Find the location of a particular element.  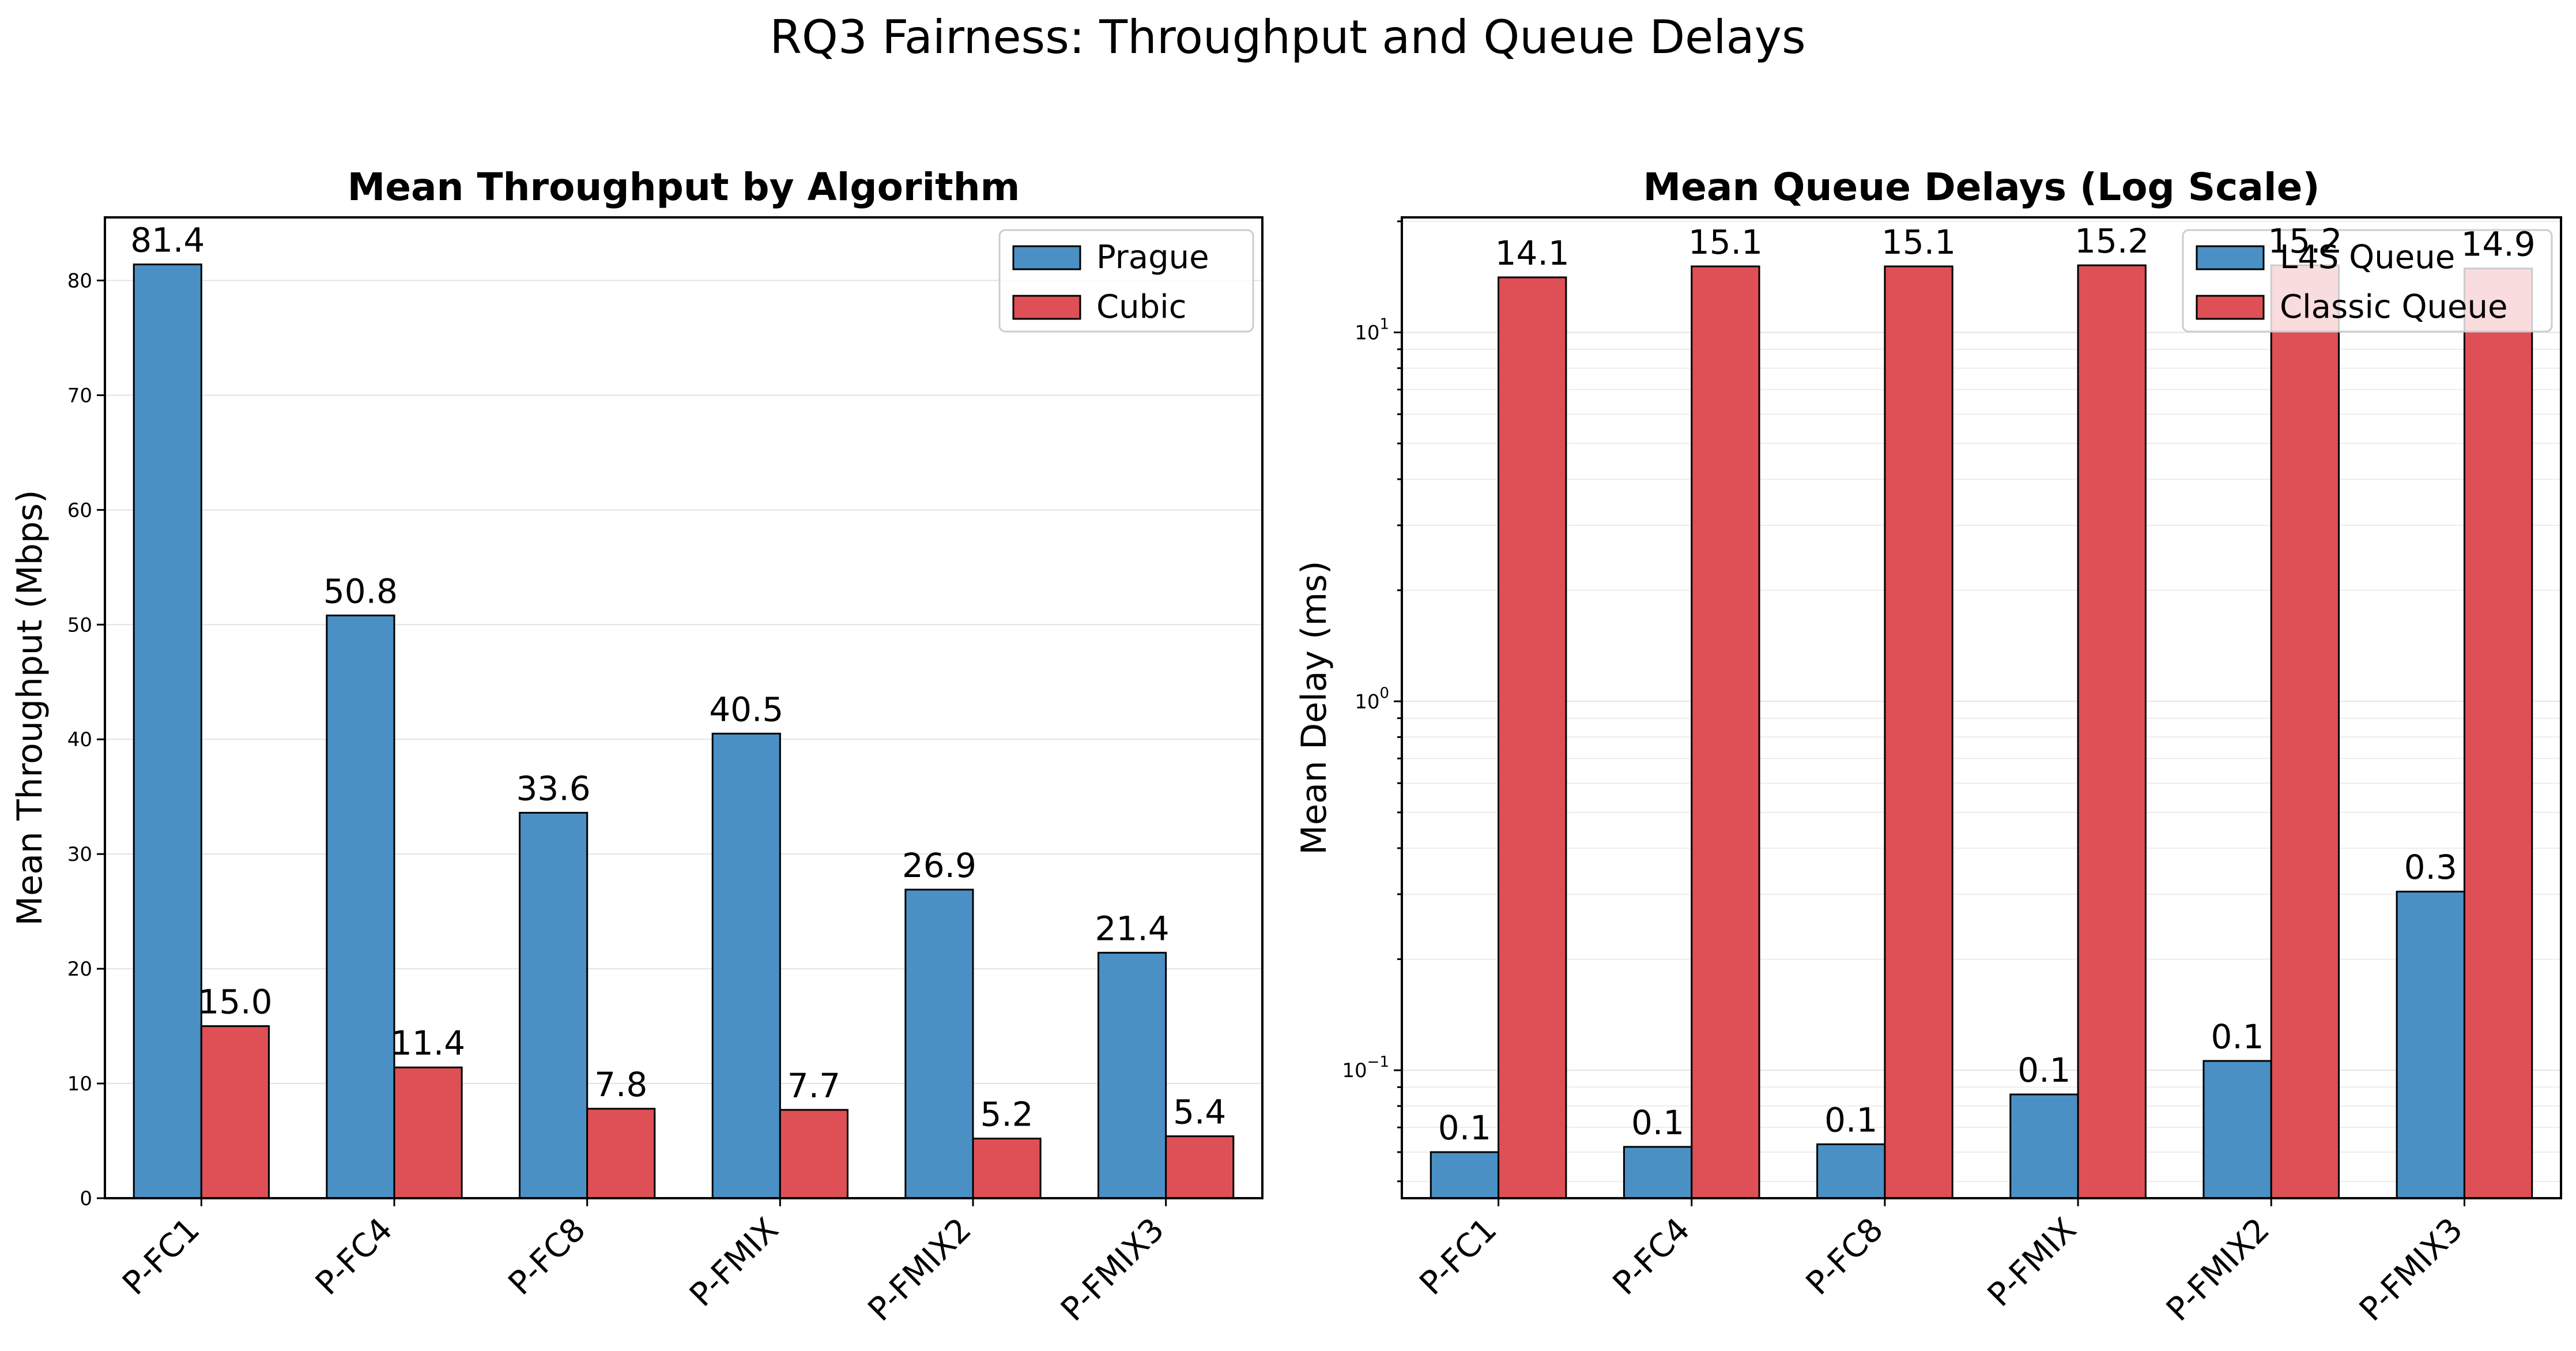

data-label: 14.9 is located at coordinates (2498, 244).